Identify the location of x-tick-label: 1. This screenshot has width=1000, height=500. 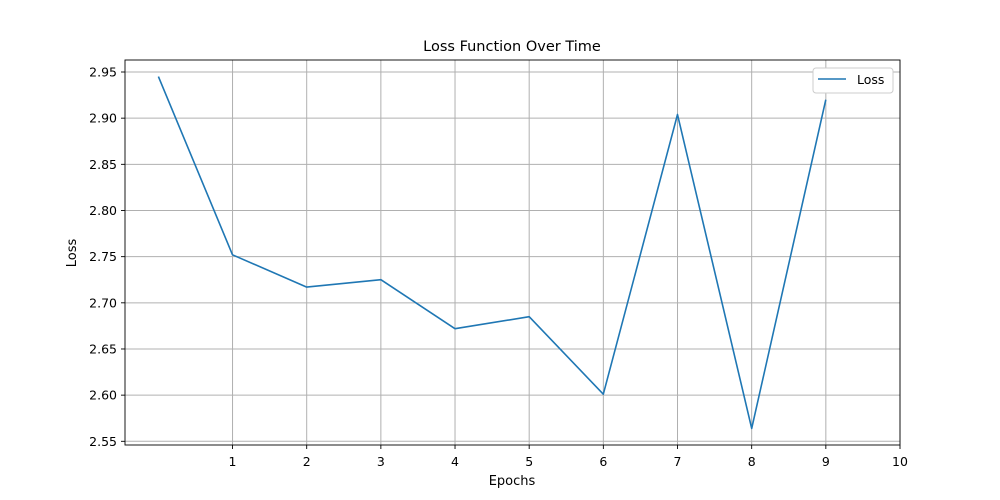
(233, 461).